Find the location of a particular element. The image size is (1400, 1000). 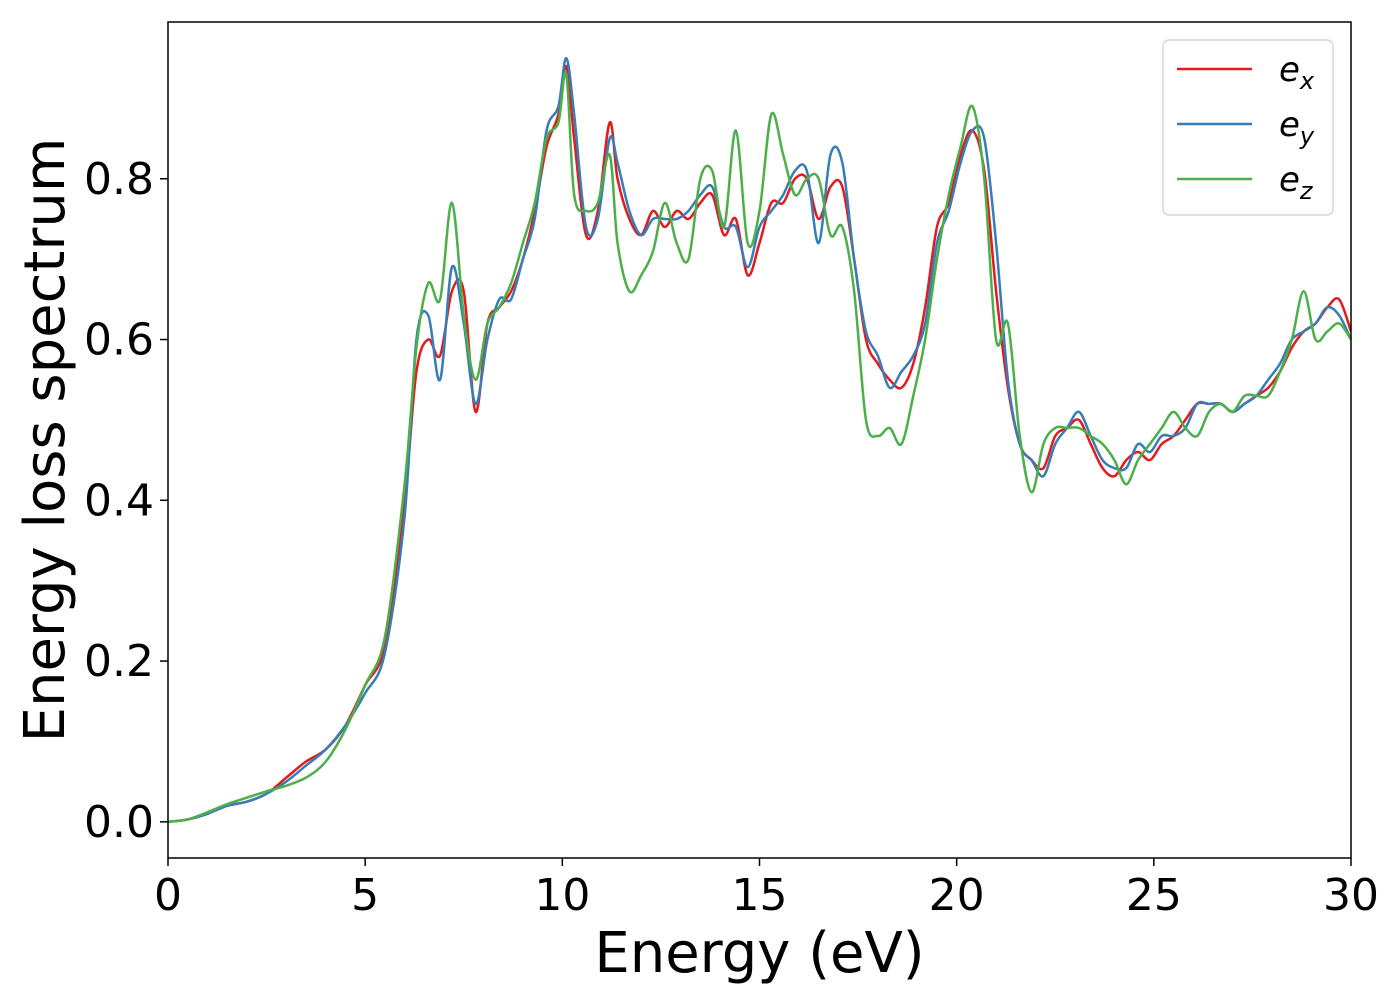

legend: ex ey ez is located at coordinates (1248, 127).